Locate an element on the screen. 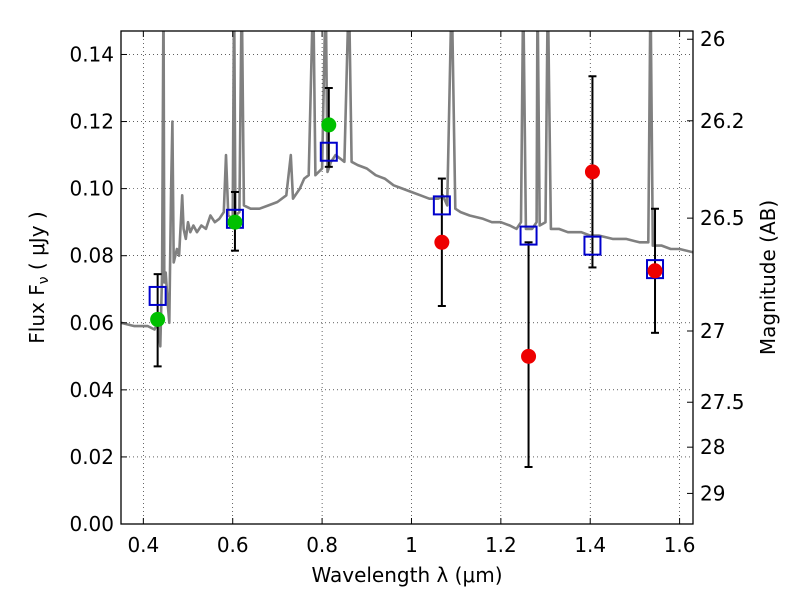 The height and width of the screenshot is (600, 800). x-tick-label: 1.2 is located at coordinates (501, 545).